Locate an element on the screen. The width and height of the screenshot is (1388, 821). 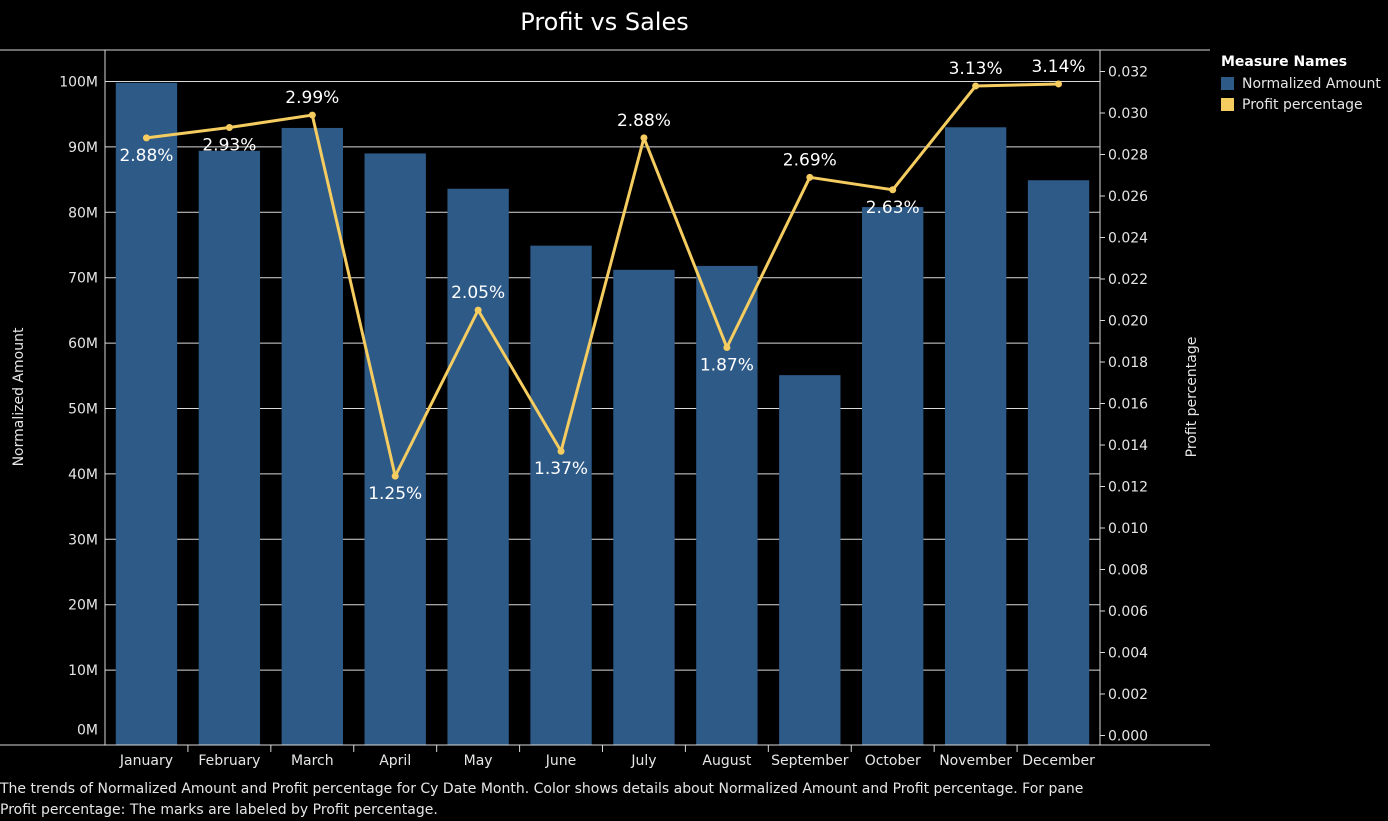
legend-label: Normalized Amount is located at coordinates (1311, 83).